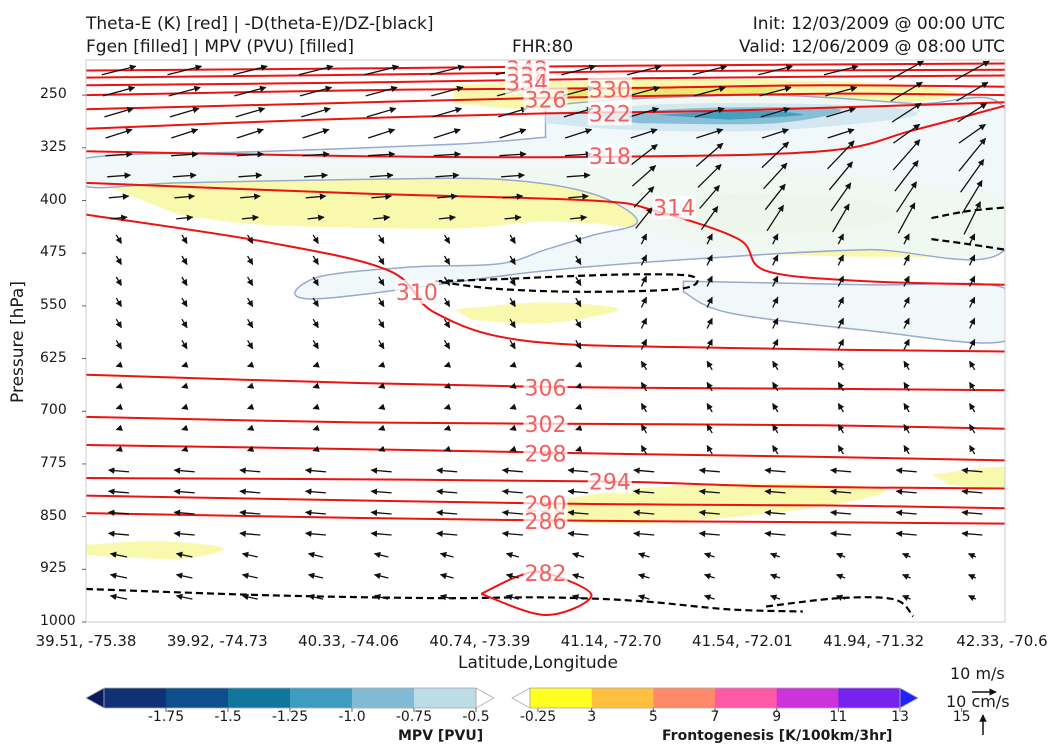 The width and height of the screenshot is (1050, 750). I want to click on x-tick-label: 41.94, -71.32, so click(874, 641).